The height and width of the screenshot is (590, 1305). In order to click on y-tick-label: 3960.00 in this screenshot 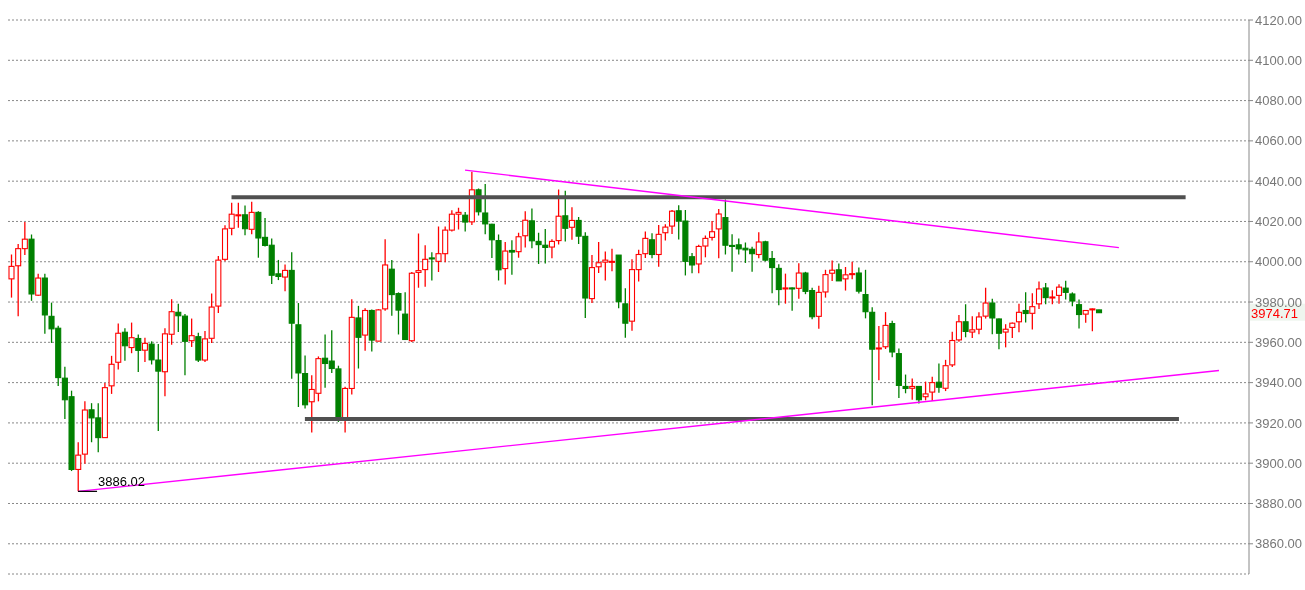, I will do `click(1278, 342)`.